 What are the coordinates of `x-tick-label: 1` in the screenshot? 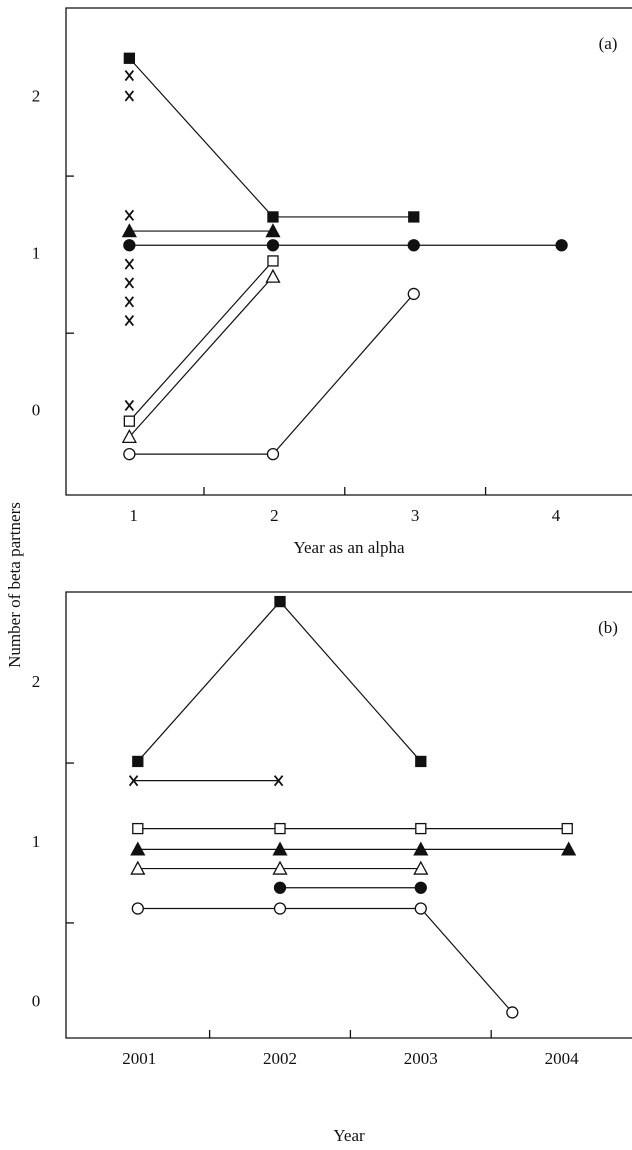 It's located at (133, 515).